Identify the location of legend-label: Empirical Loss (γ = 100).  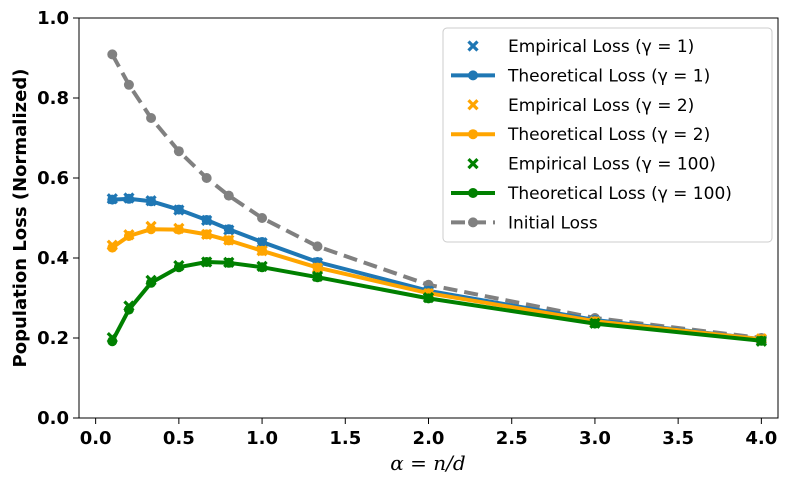
(612, 165).